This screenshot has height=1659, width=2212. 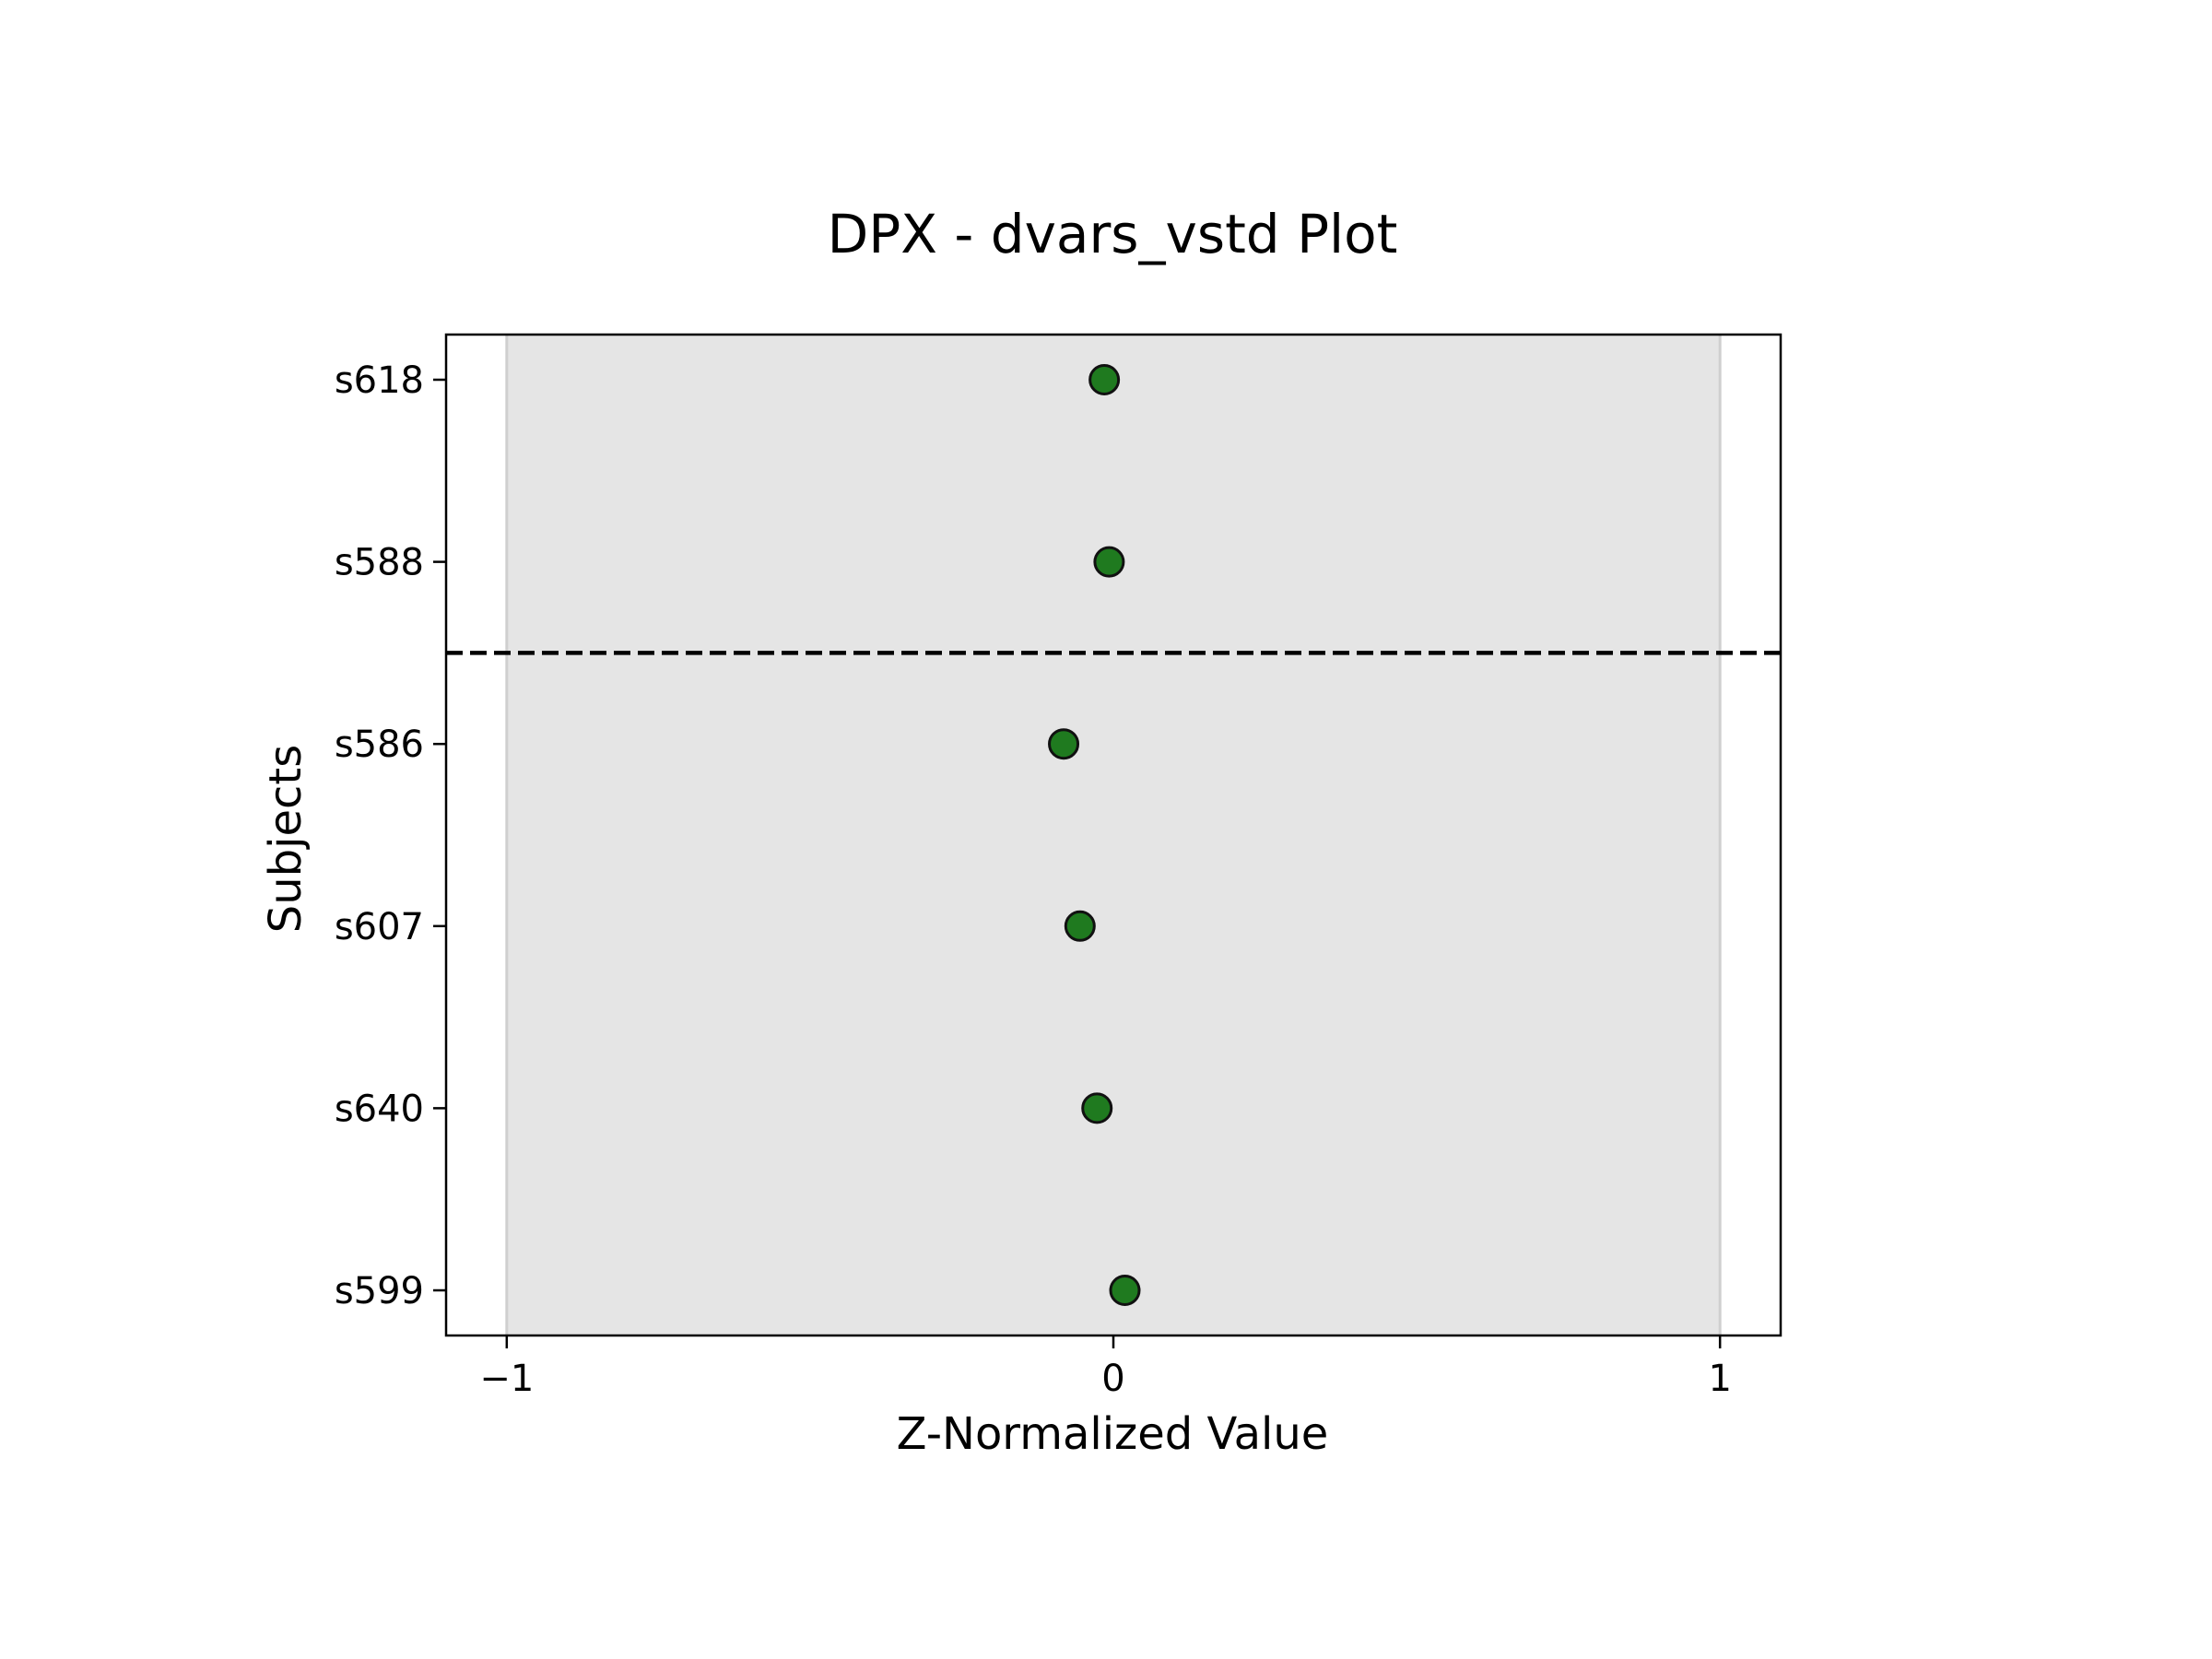 I want to click on y-tick-label: s607, so click(x=379, y=927).